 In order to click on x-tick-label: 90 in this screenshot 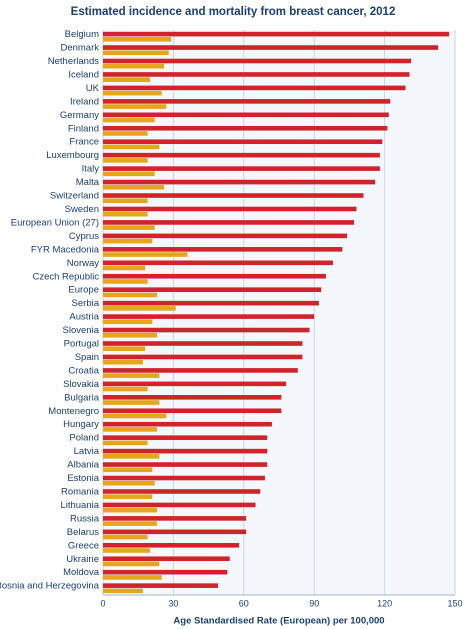, I will do `click(314, 603)`.